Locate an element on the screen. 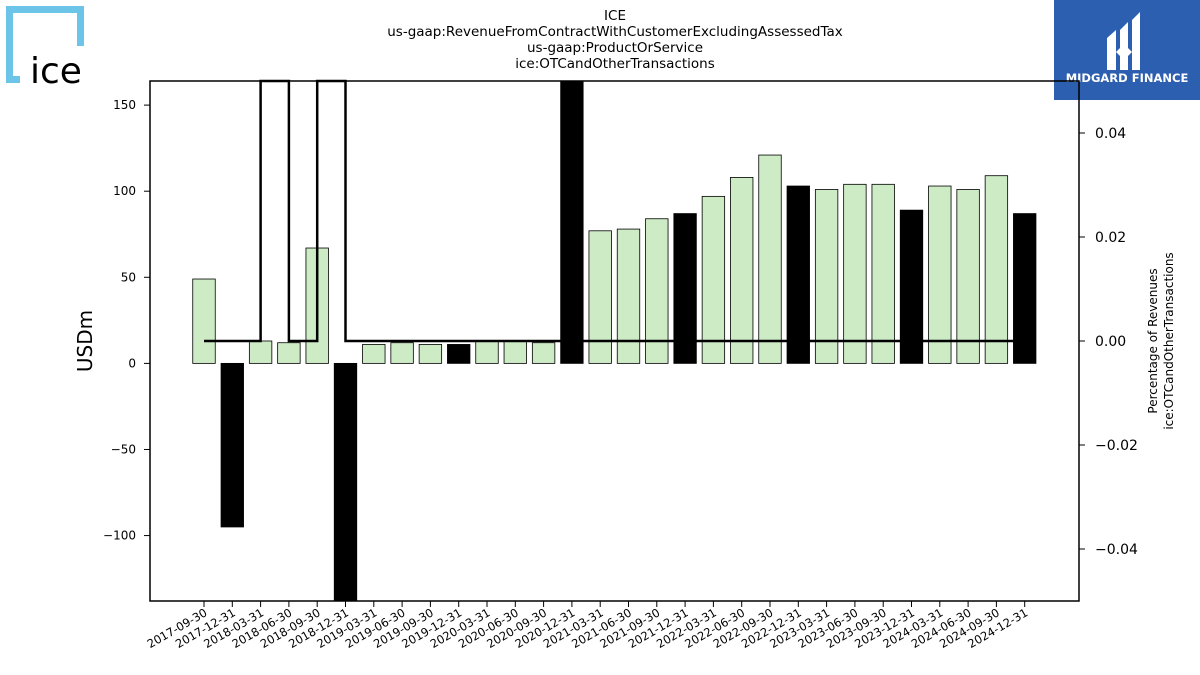  y-axis-label: USDm is located at coordinates (85, 341).